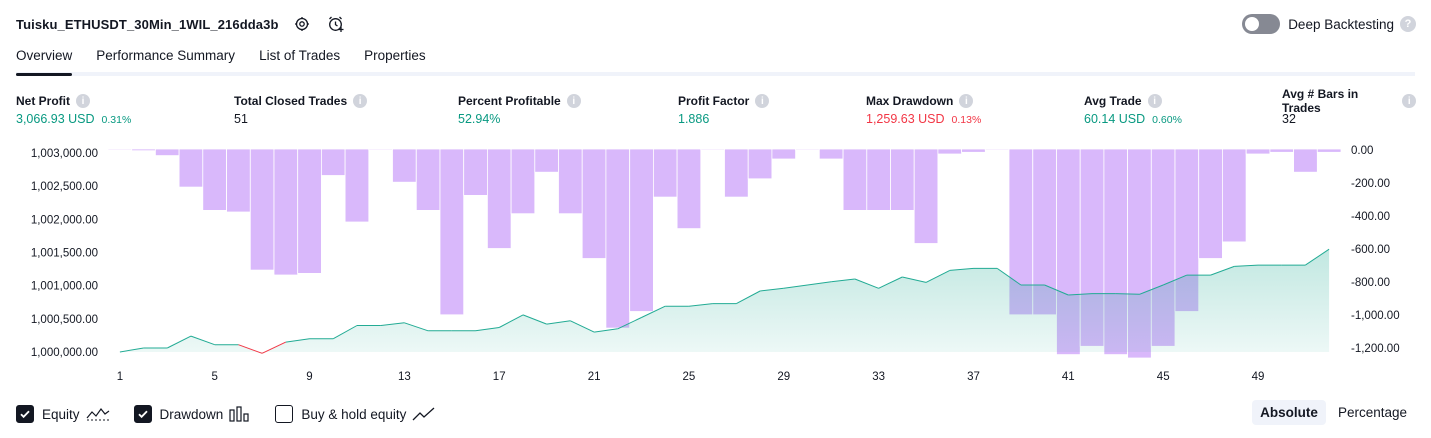  Describe the element at coordinates (1341, 24) in the screenshot. I see `deep-backtesting-label: Deep Backtesting` at that location.